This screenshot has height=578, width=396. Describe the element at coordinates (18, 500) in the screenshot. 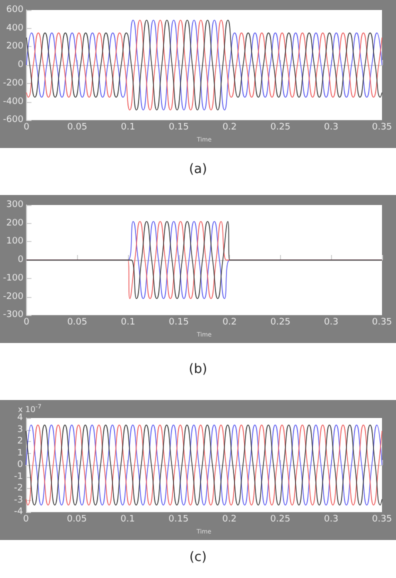

I see `y-tick-label: -3` at that location.